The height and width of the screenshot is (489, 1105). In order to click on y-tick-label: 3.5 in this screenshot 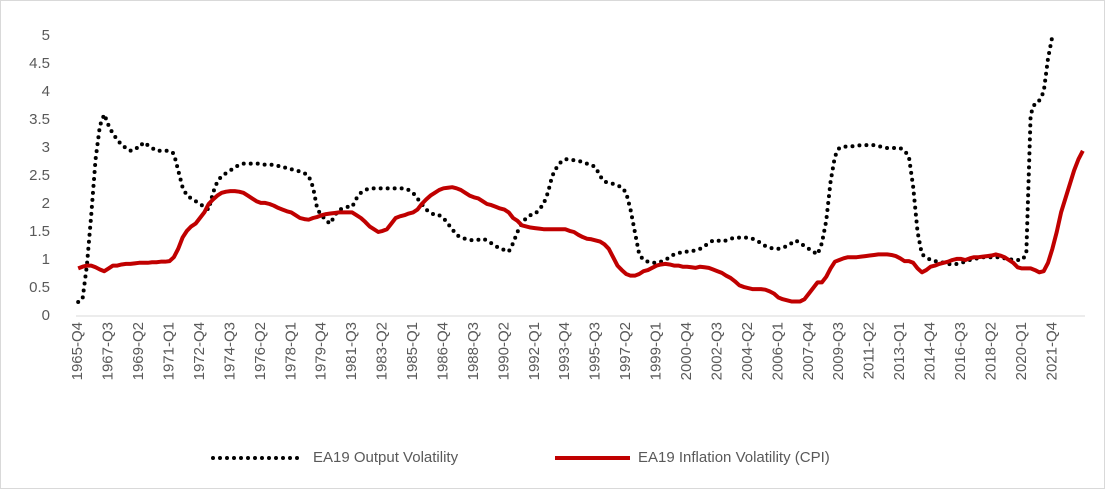, I will do `click(39, 119)`.